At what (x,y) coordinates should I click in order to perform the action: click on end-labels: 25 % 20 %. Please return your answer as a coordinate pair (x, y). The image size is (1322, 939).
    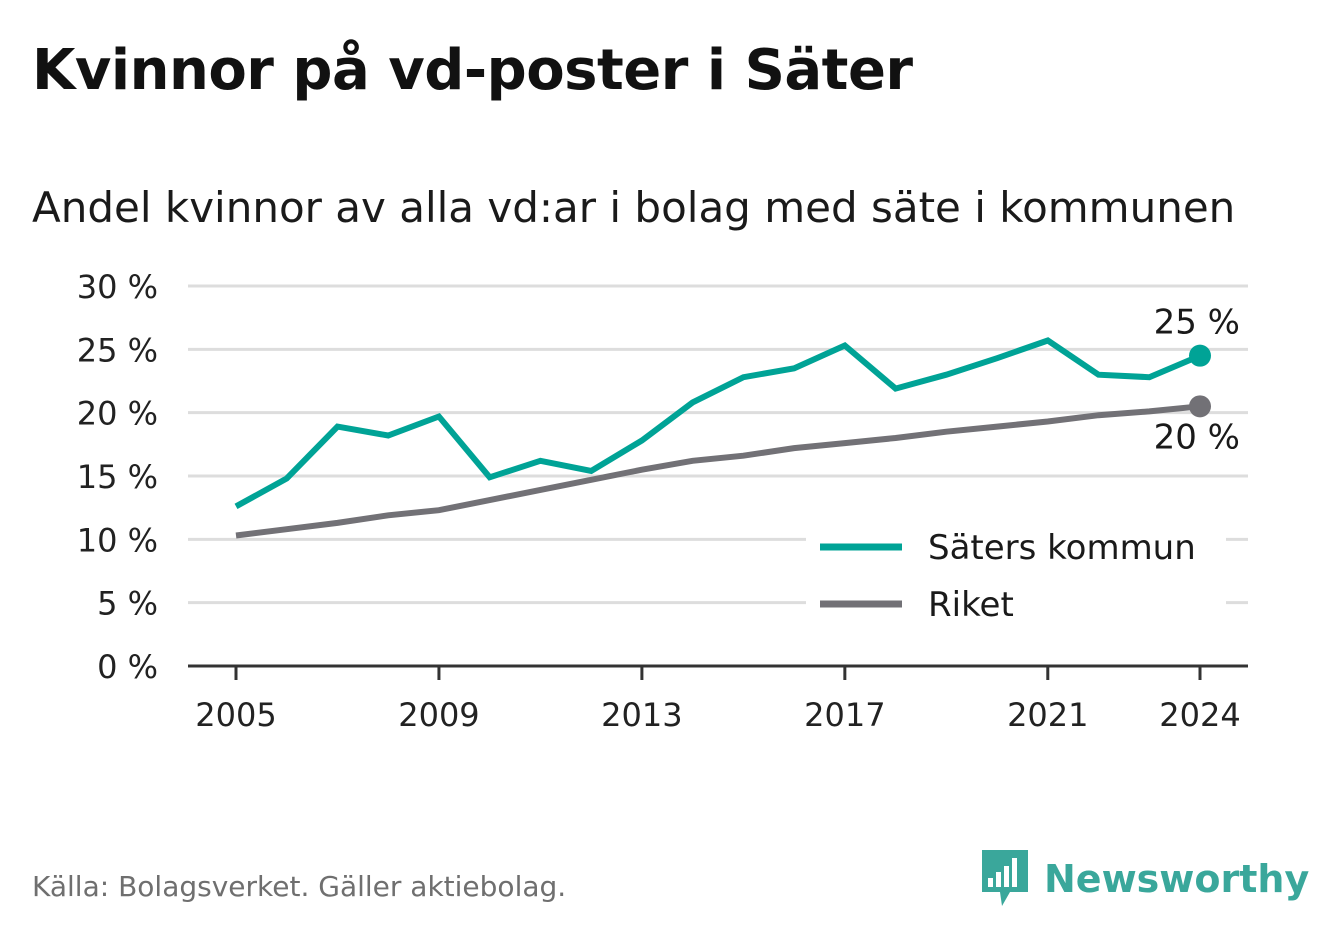
    Looking at the image, I should click on (1197, 380).